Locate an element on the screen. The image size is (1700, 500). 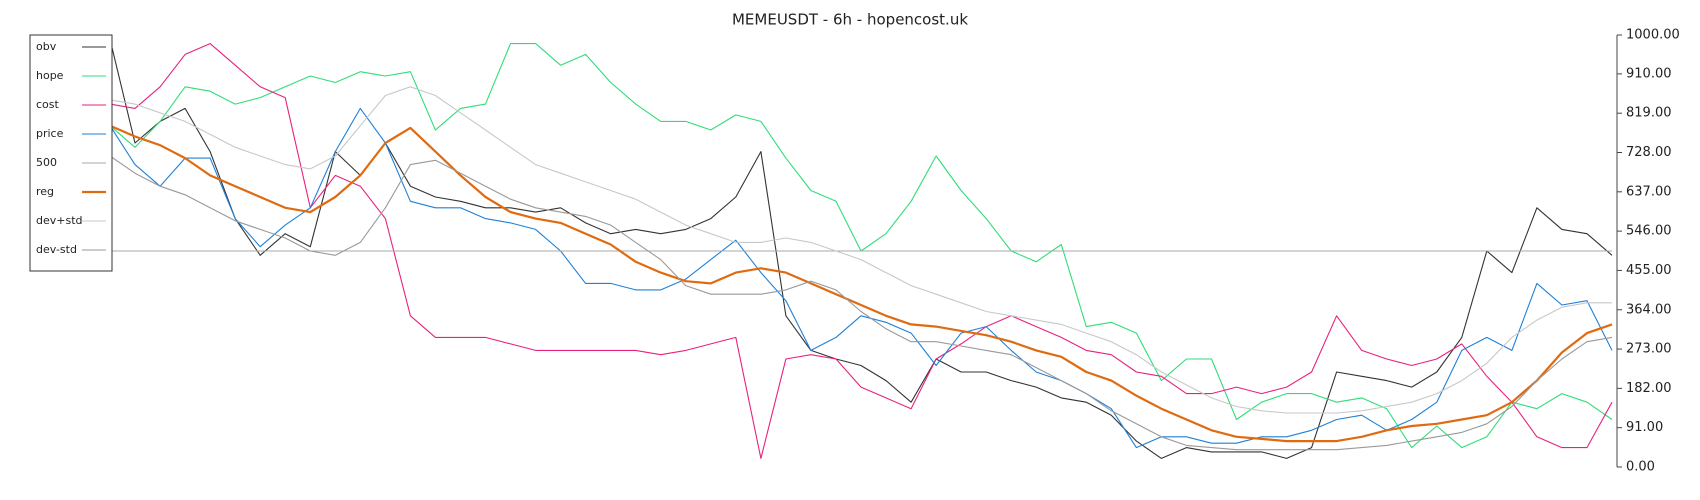
legend-label: dev-std is located at coordinates (56, 249).